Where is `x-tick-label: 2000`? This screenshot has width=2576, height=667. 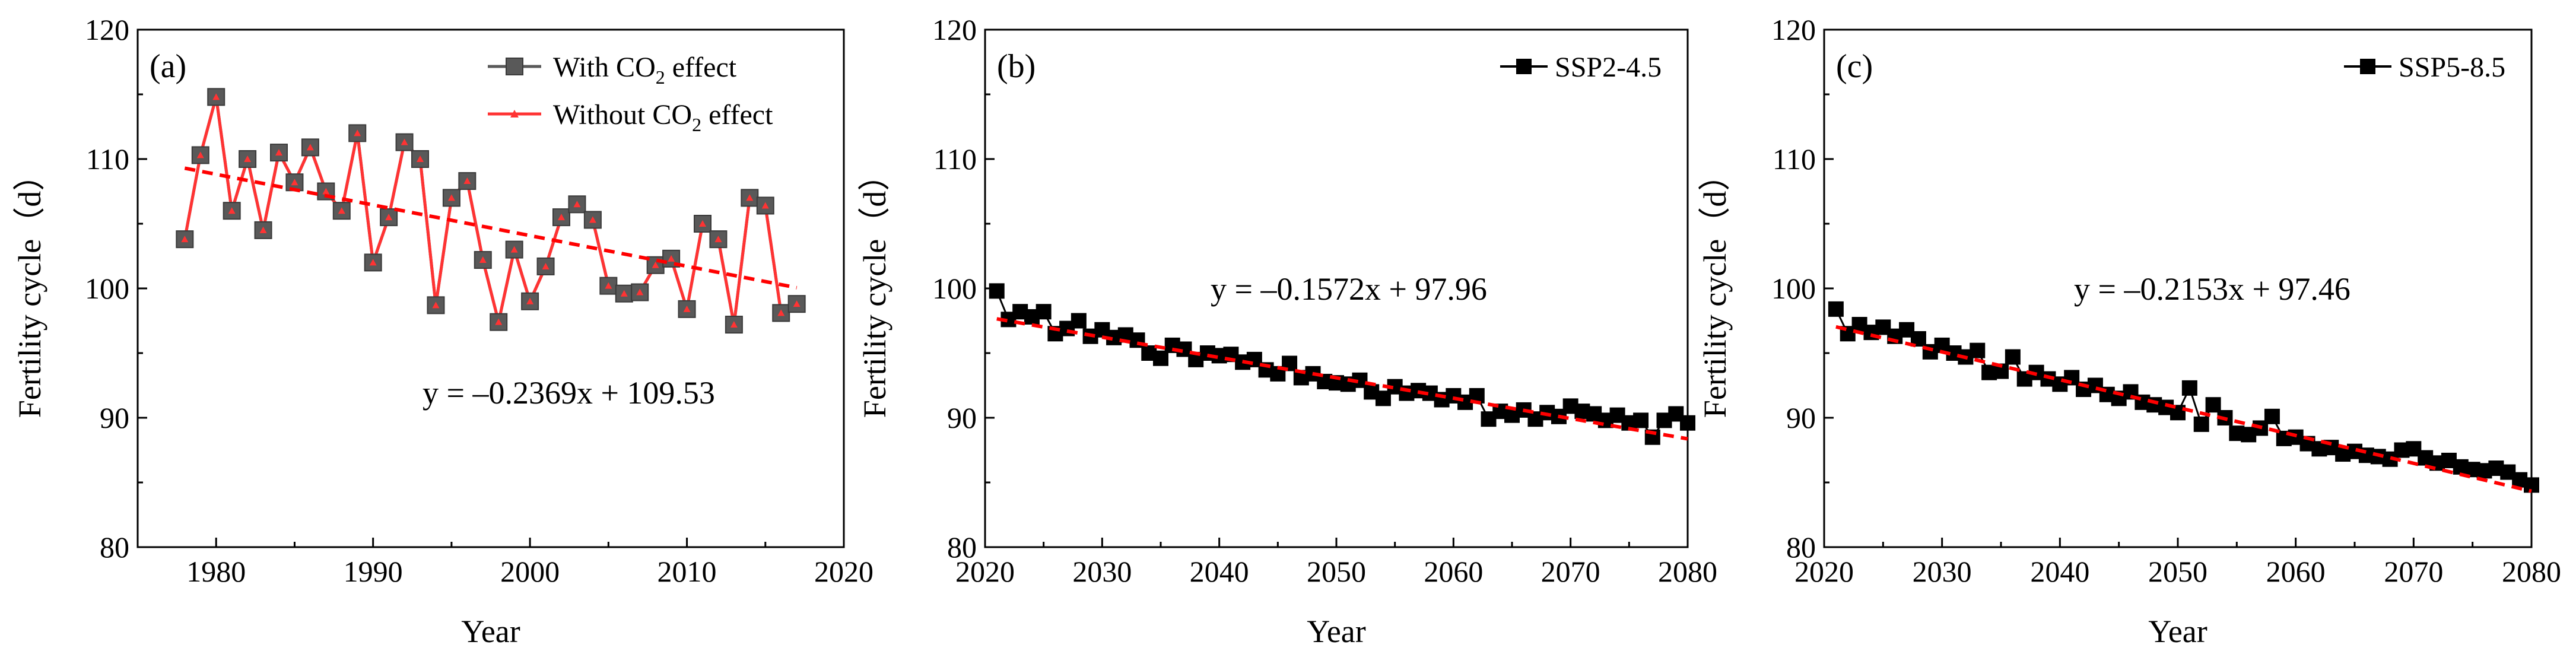 x-tick-label: 2000 is located at coordinates (530, 571).